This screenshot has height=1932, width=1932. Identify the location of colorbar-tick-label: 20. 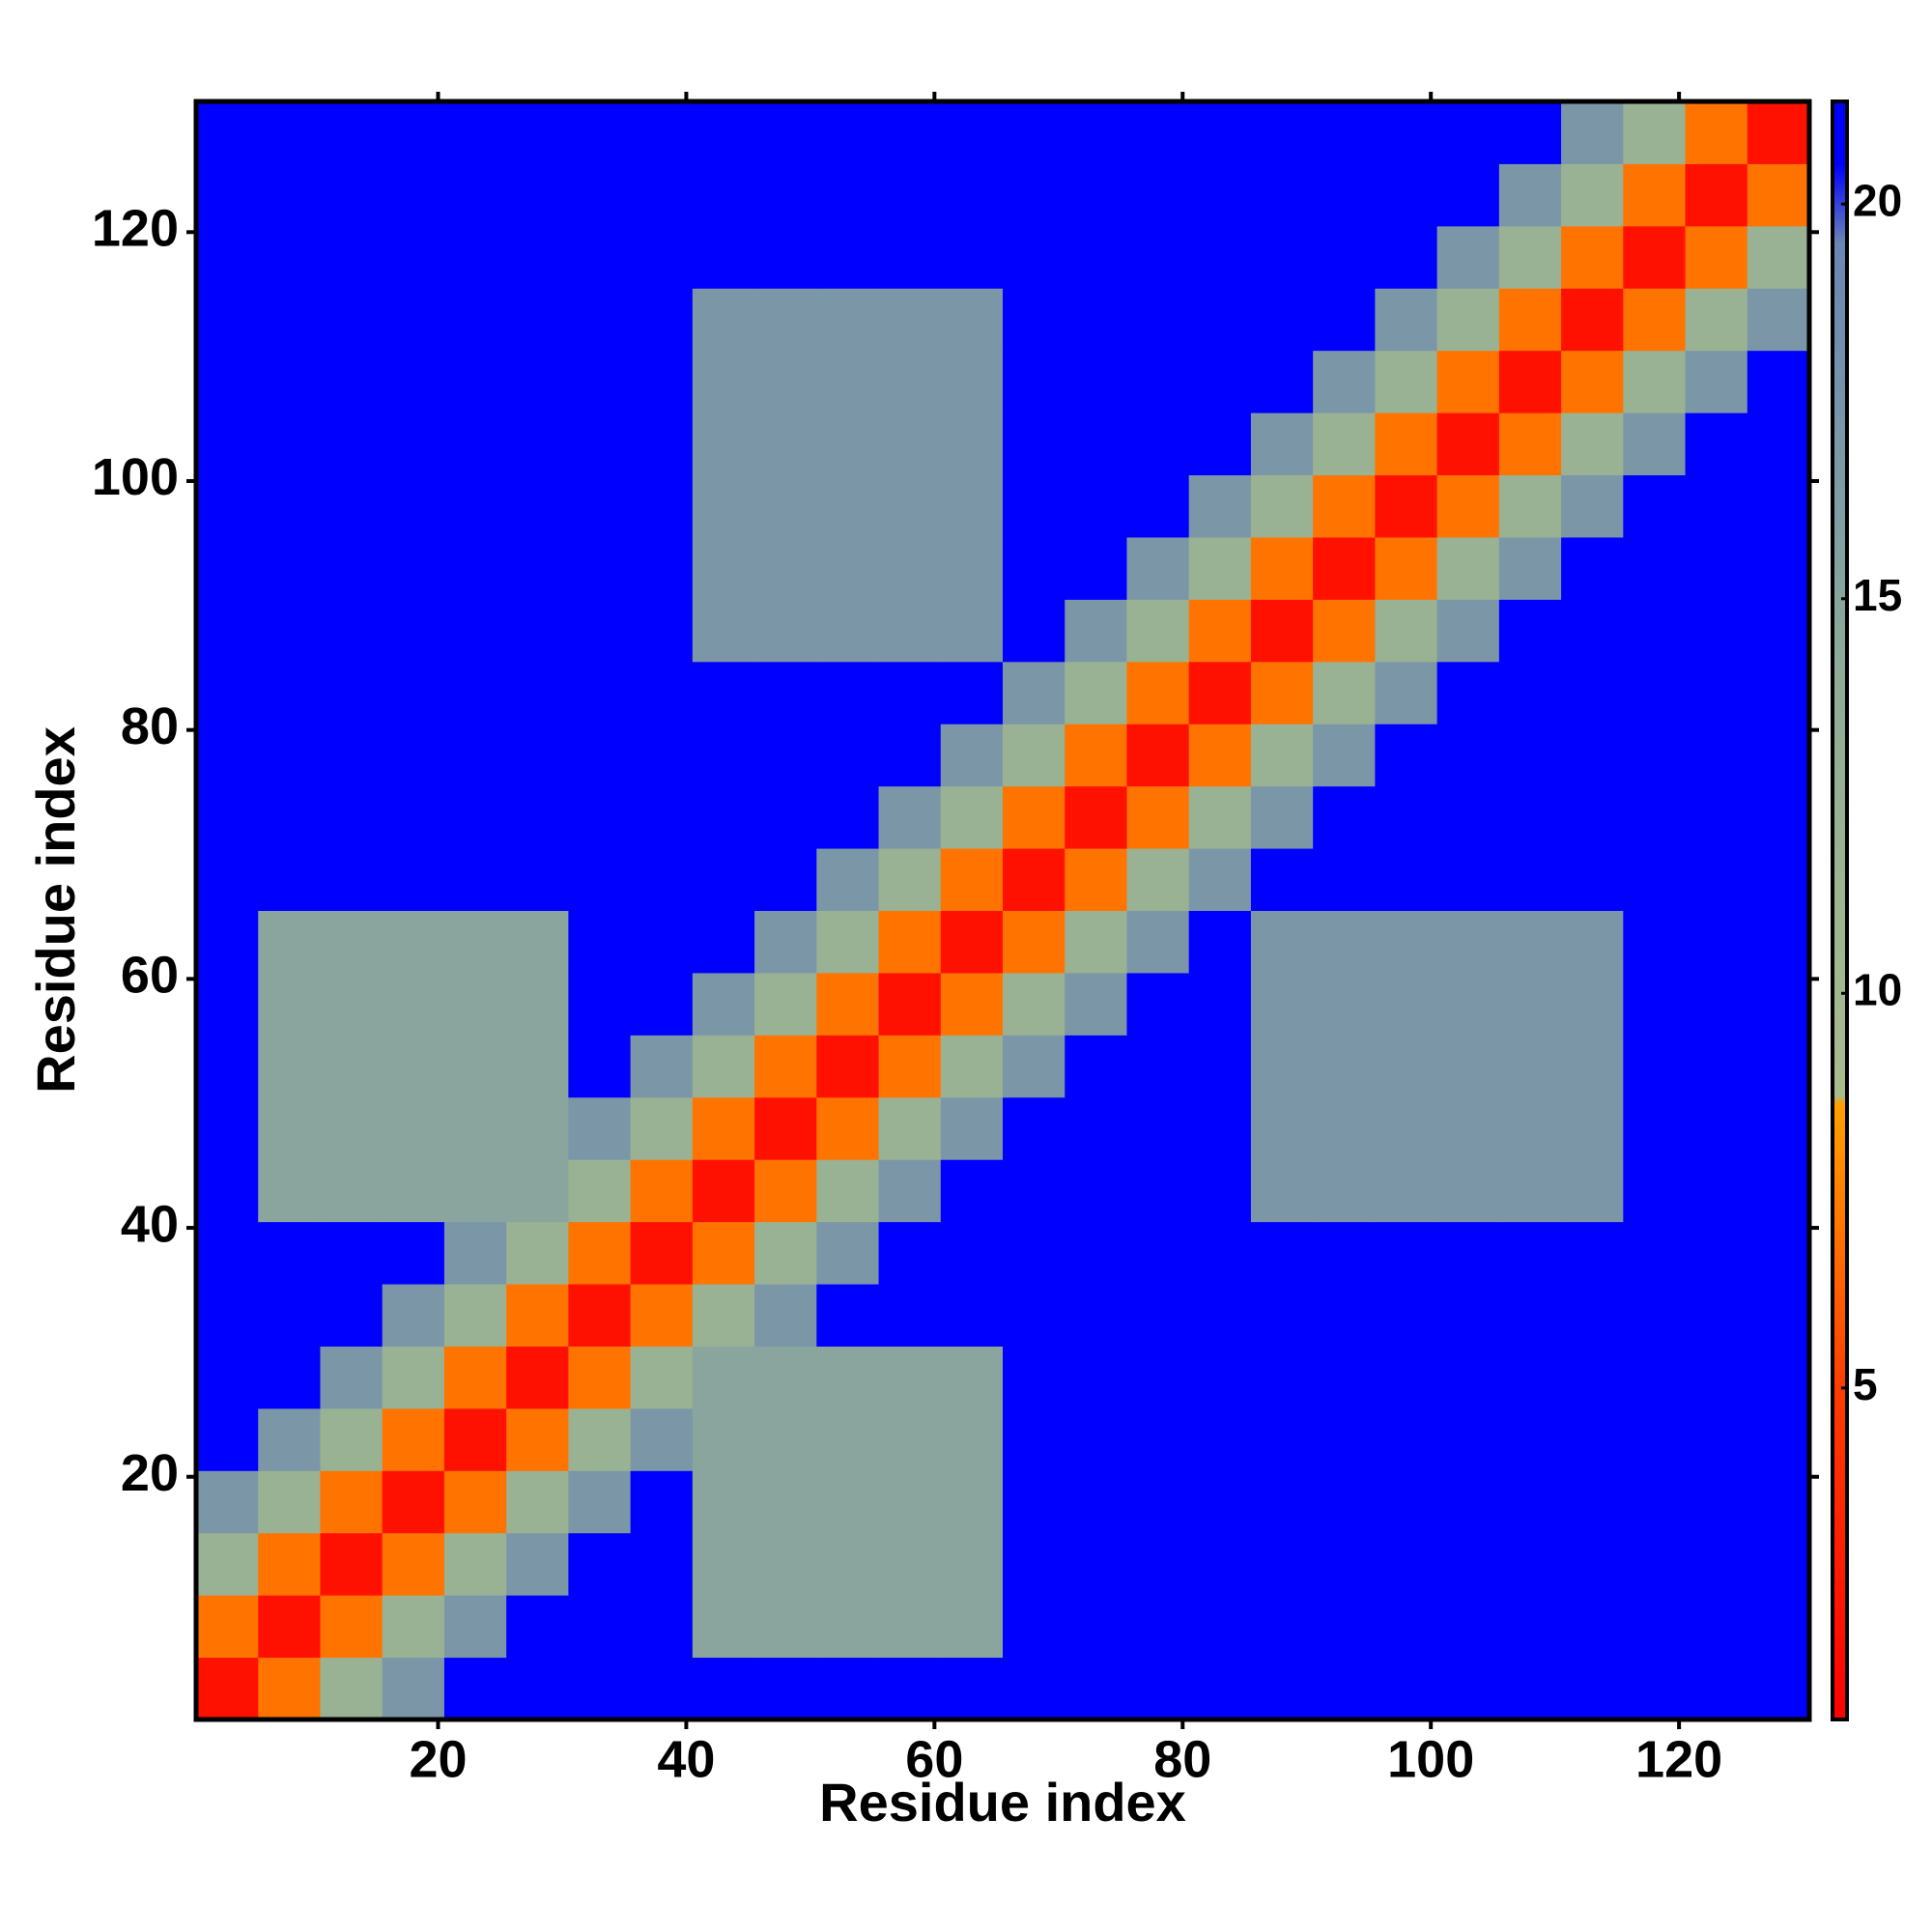
(1877, 200).